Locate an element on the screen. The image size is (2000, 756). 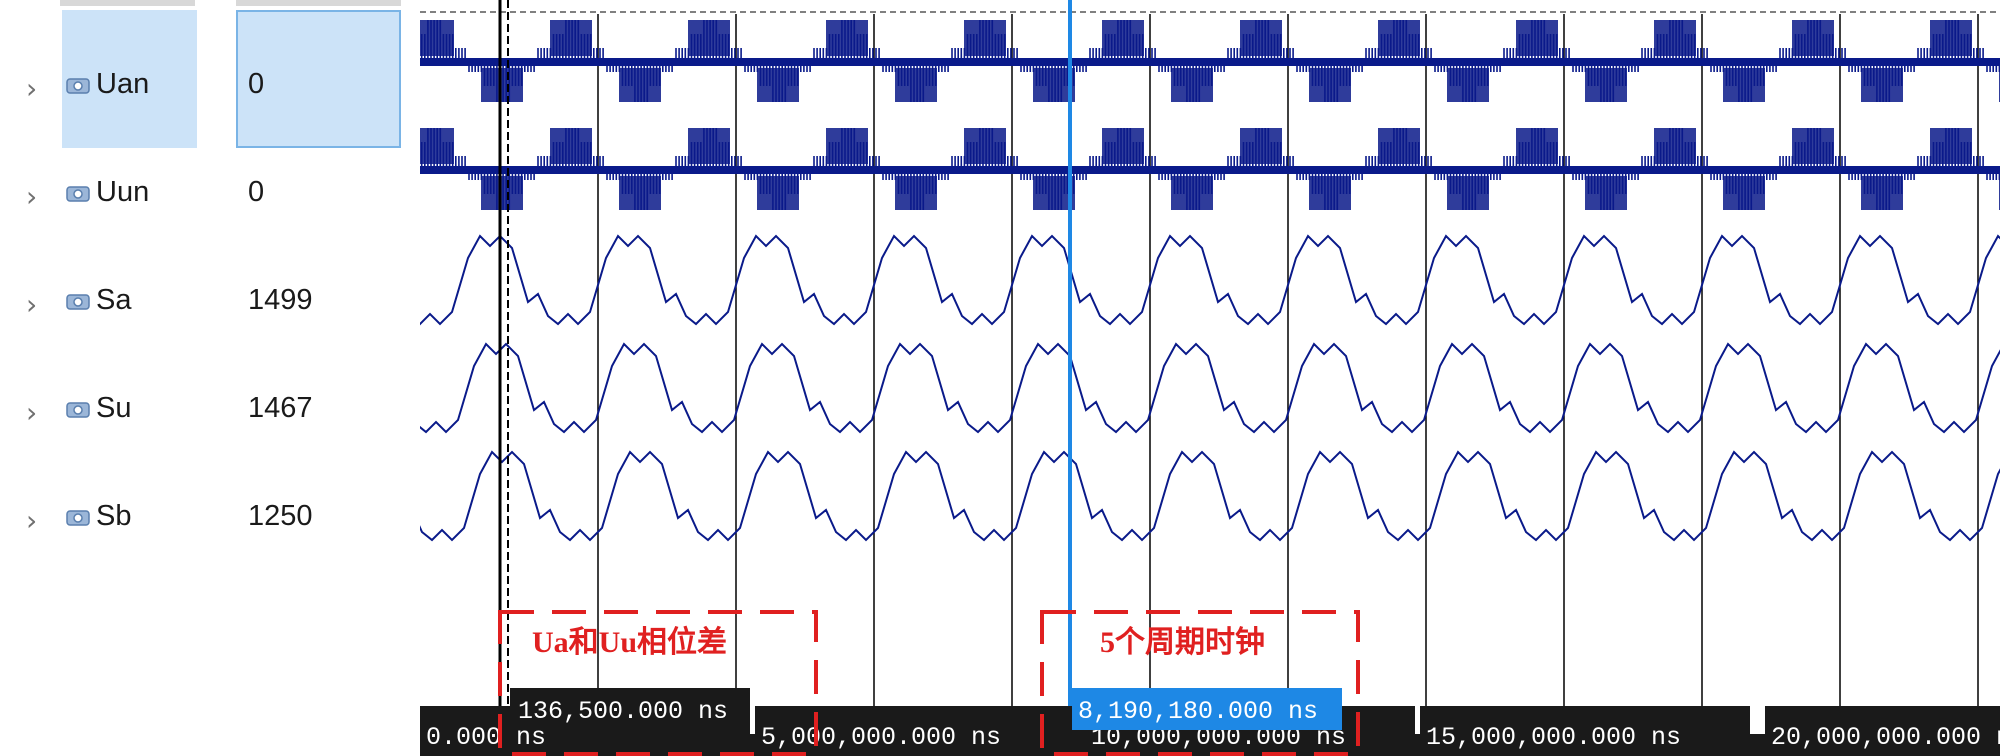
signal-value: 1467 is located at coordinates (280, 408).